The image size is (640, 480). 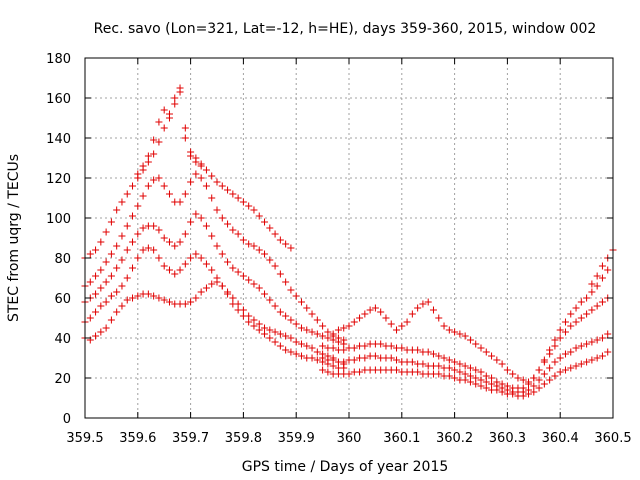 I want to click on y-tick-label: 60, so click(x=62, y=299).